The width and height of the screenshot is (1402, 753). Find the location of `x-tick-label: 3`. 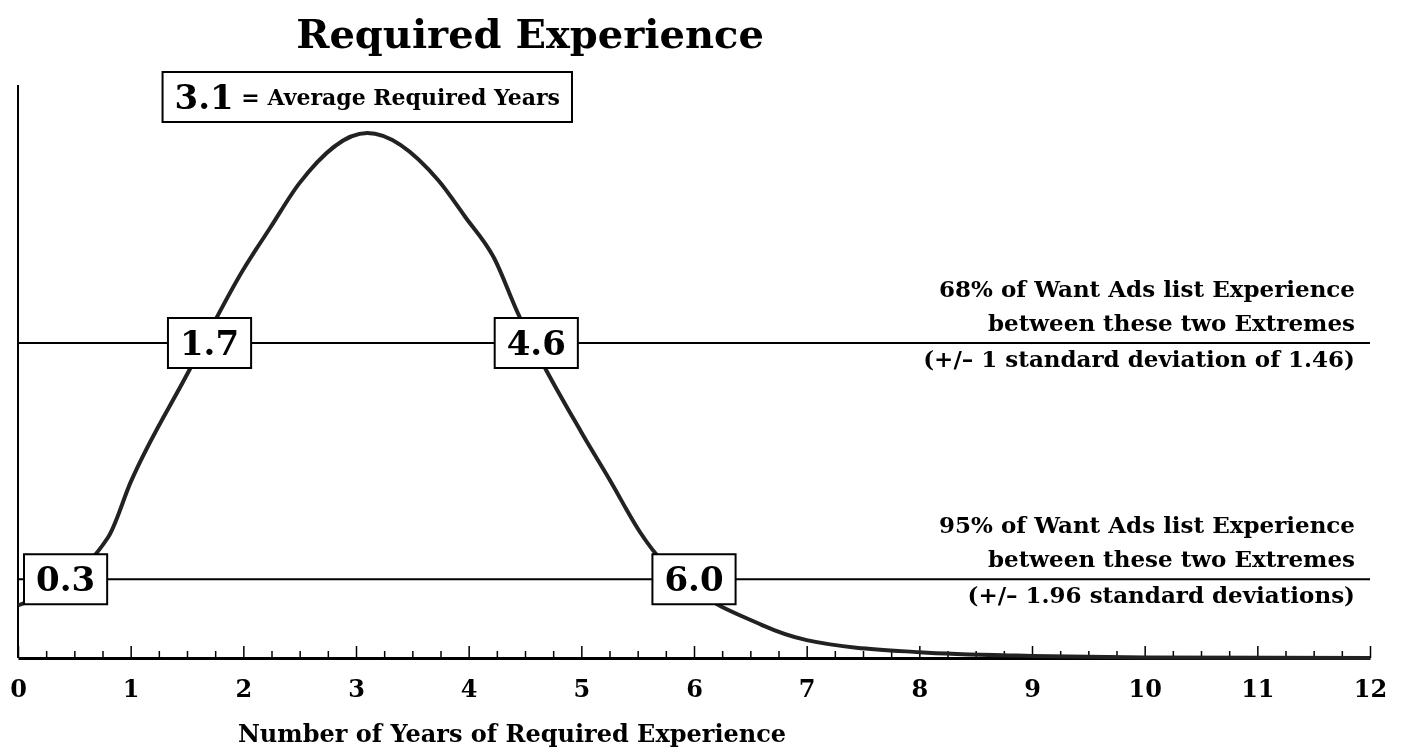

x-tick-label: 3 is located at coordinates (356, 689).